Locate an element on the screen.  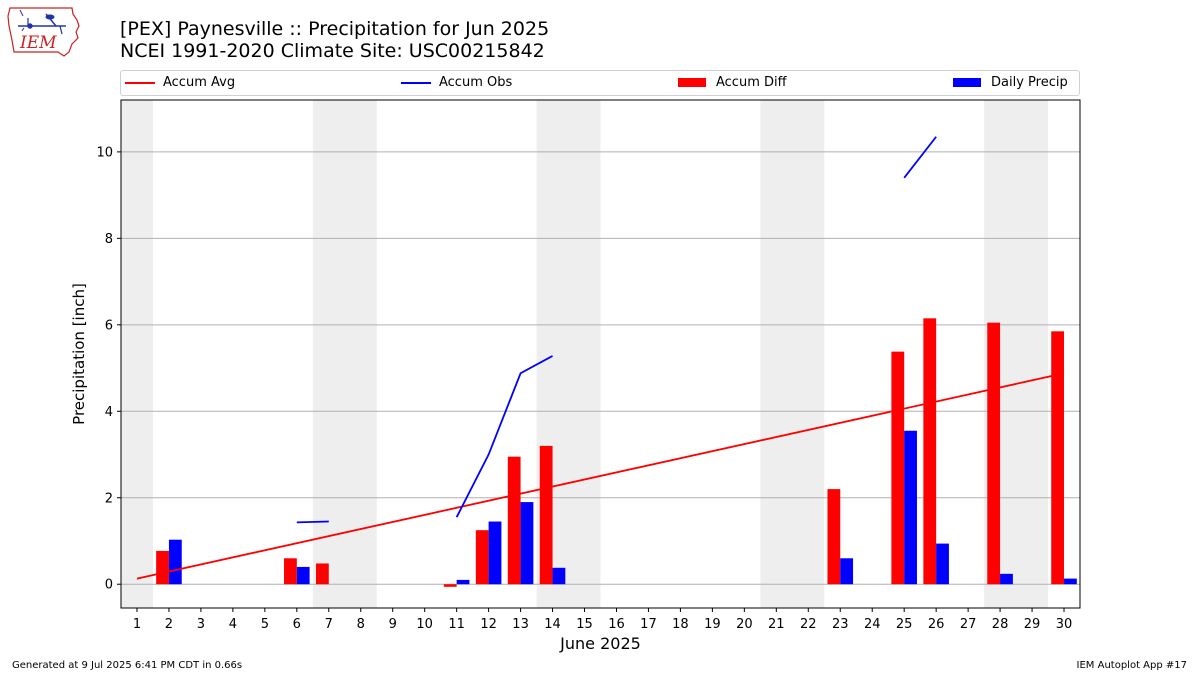
x-tick-label: 7 is located at coordinates (329, 624).